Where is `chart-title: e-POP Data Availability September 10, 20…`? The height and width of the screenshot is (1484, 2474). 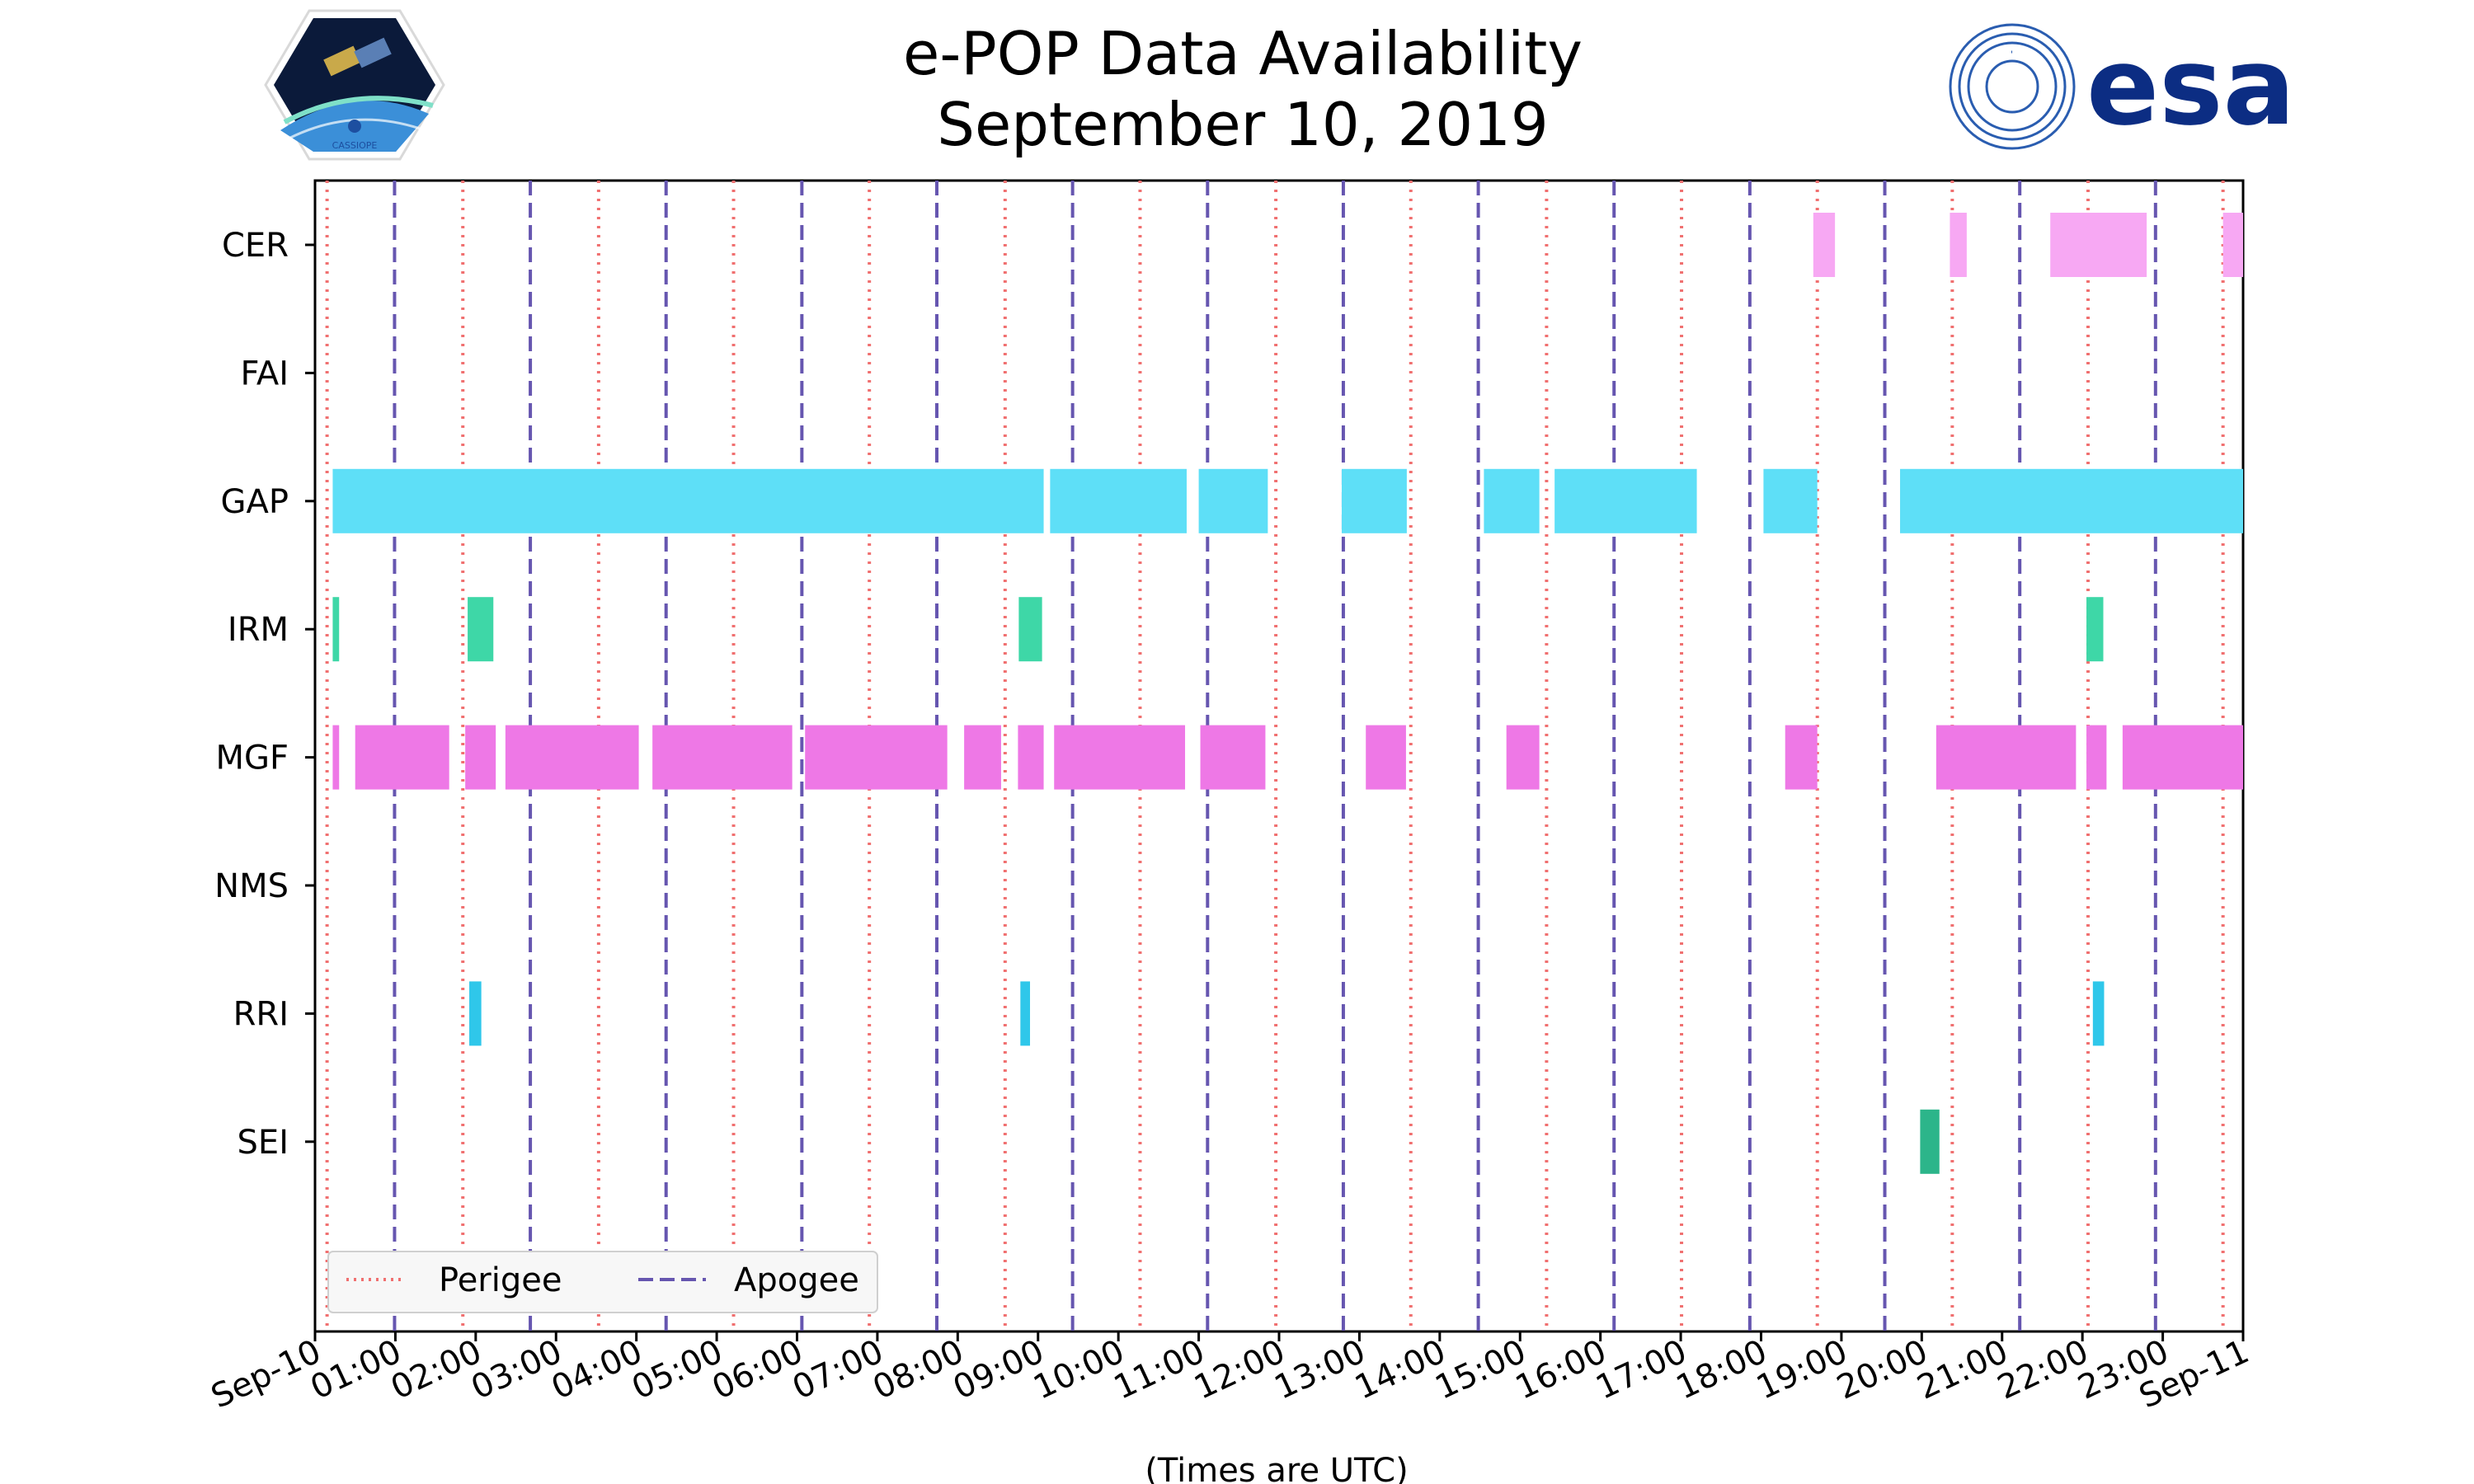 chart-title: e-POP Data Availability September 10, 20… is located at coordinates (1237, 89).